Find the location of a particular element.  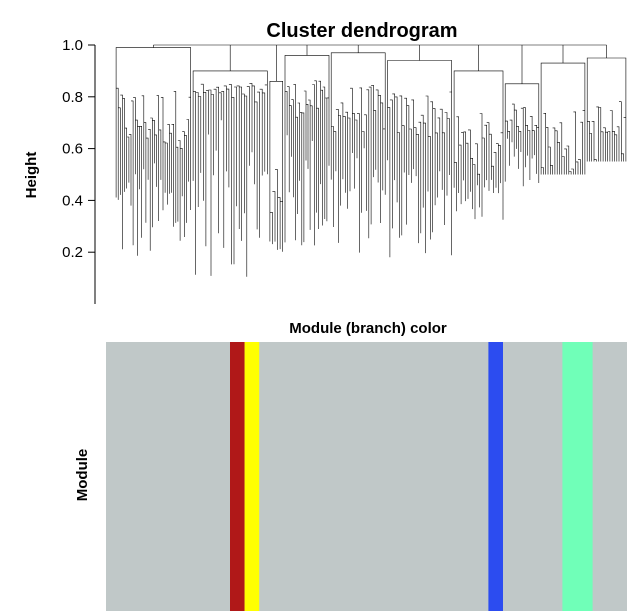

y-tick-label: 0.4 is located at coordinates (72, 200).